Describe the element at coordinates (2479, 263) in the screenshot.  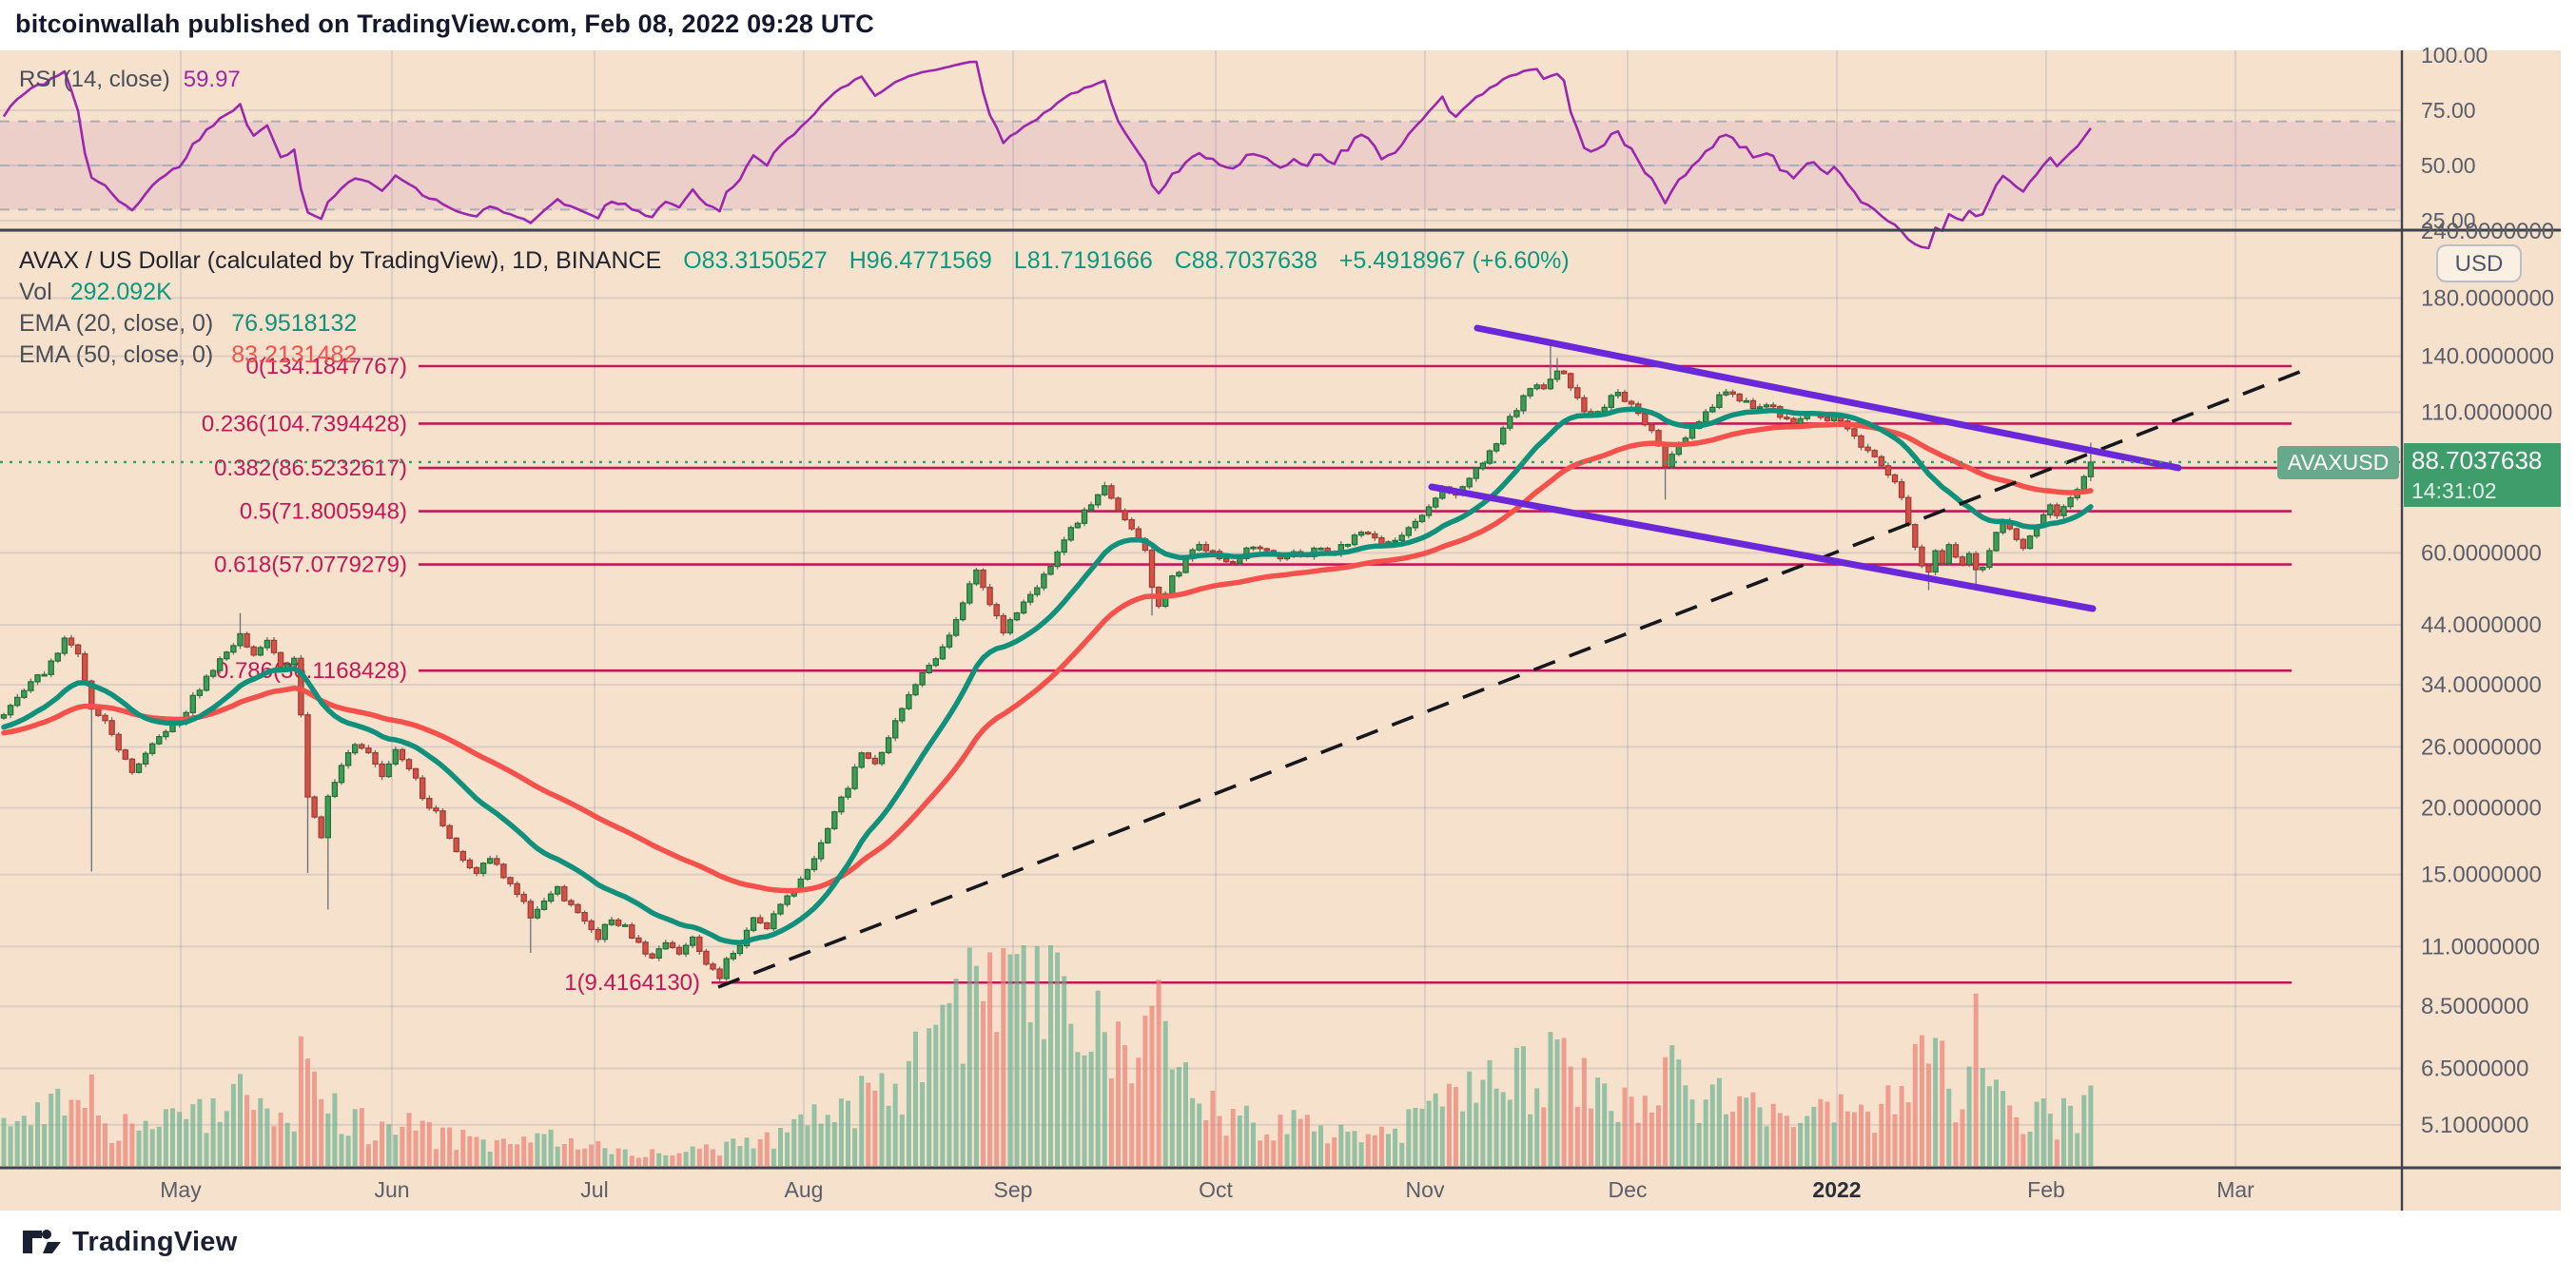
I see `currency-badge` at that location.